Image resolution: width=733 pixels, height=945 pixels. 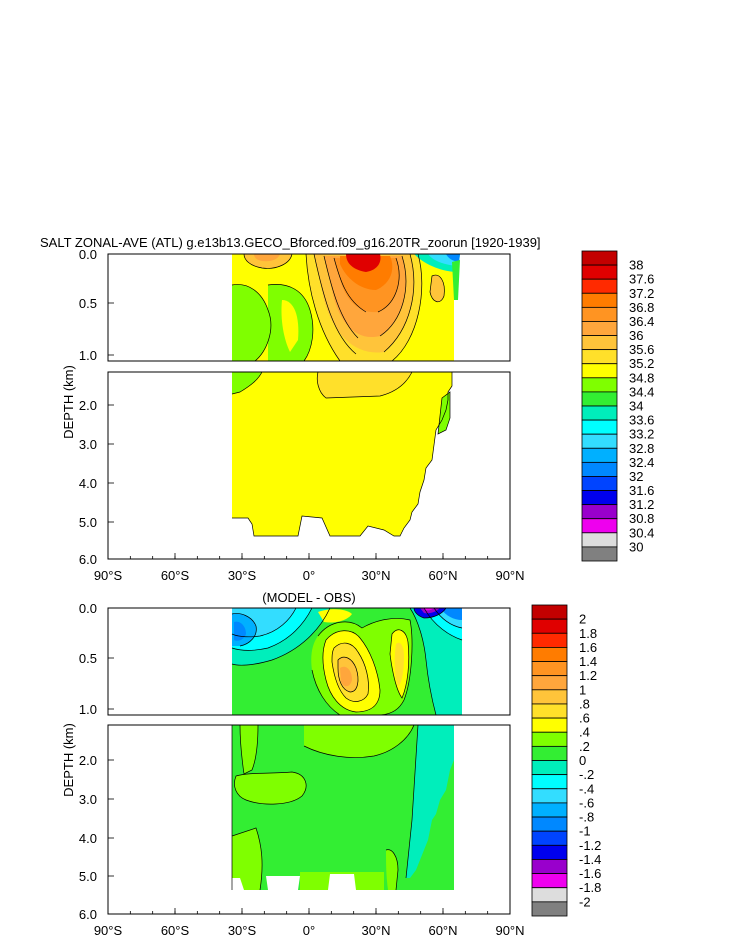 I want to click on colorbar-label: 30, so click(x=636, y=546).